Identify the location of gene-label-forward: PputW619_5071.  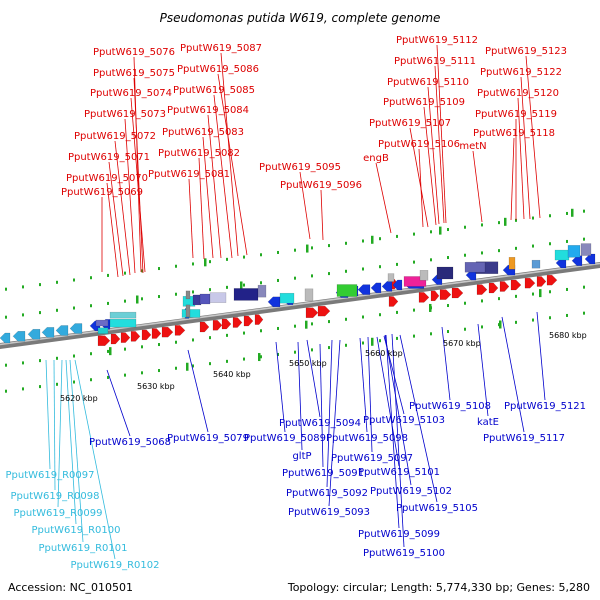
(109, 157).